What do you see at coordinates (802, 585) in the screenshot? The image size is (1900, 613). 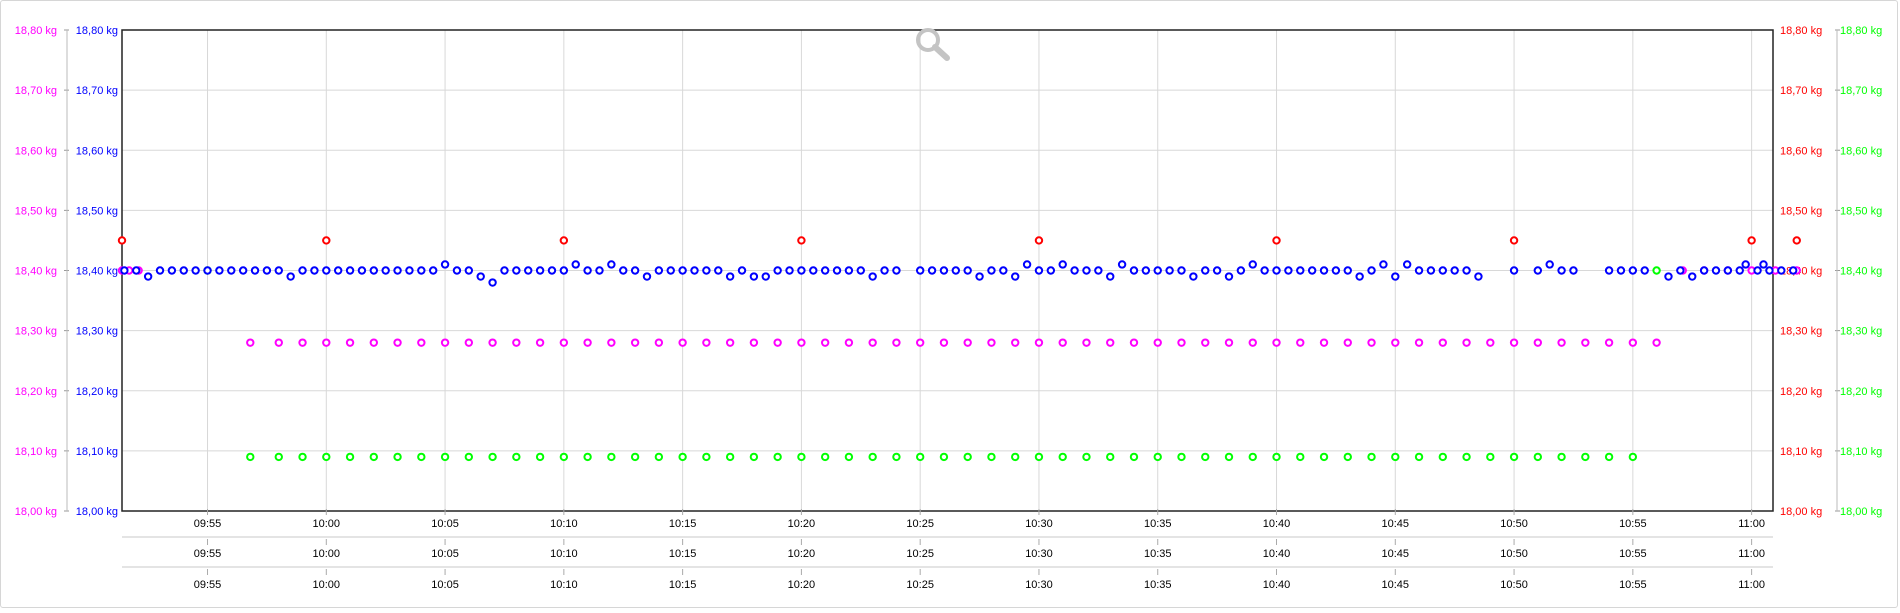 I see `x-tick-label: 10:20` at bounding box center [802, 585].